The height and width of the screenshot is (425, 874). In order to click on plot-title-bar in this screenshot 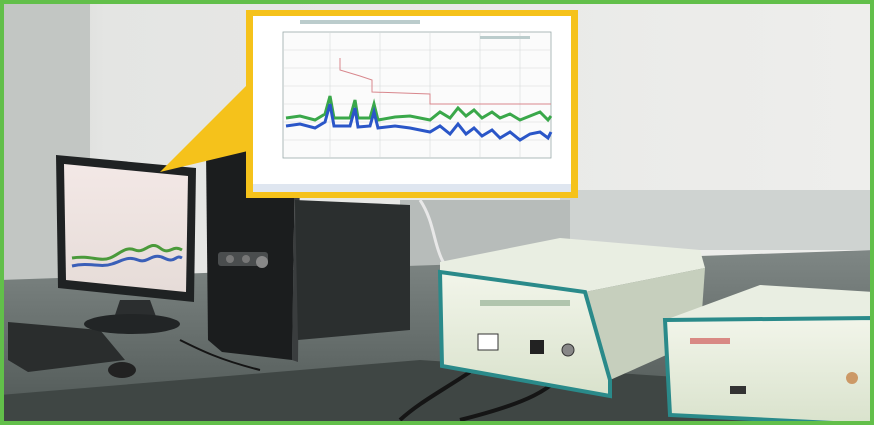, I will do `click(360, 22)`.